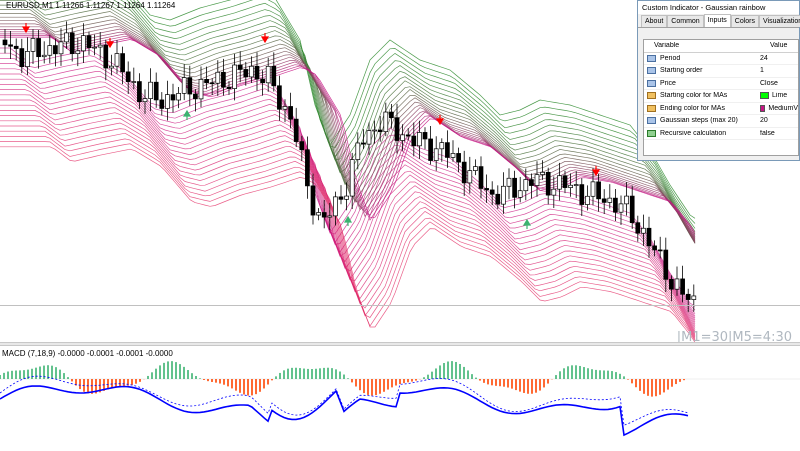 Image resolution: width=800 pixels, height=451 pixels. I want to click on row-variable: Gaussian steps (max 20), so click(699, 121).